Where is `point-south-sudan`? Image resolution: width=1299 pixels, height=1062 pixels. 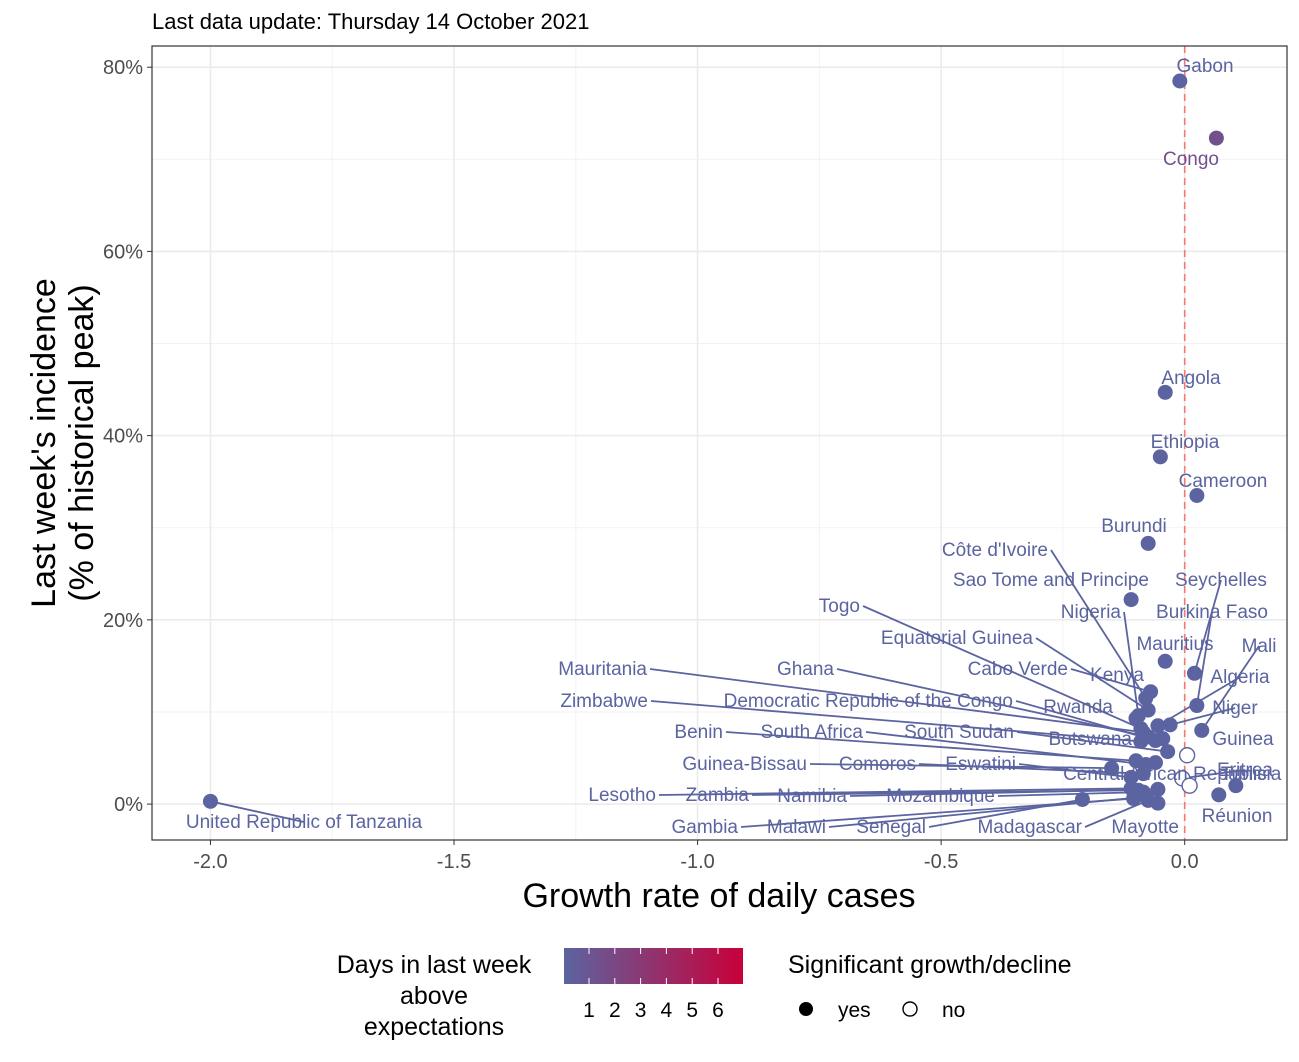 point-south-sudan is located at coordinates (1168, 752).